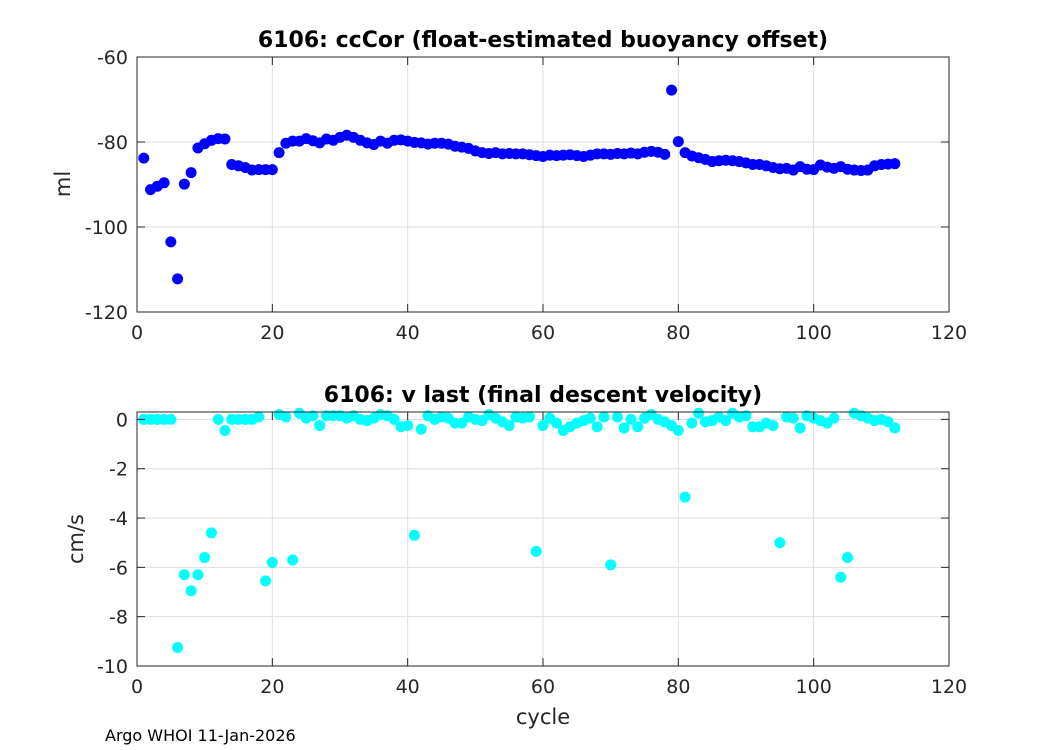 The width and height of the screenshot is (1050, 750). Describe the element at coordinates (118, 618) in the screenshot. I see `y-tick-label: -8` at that location.